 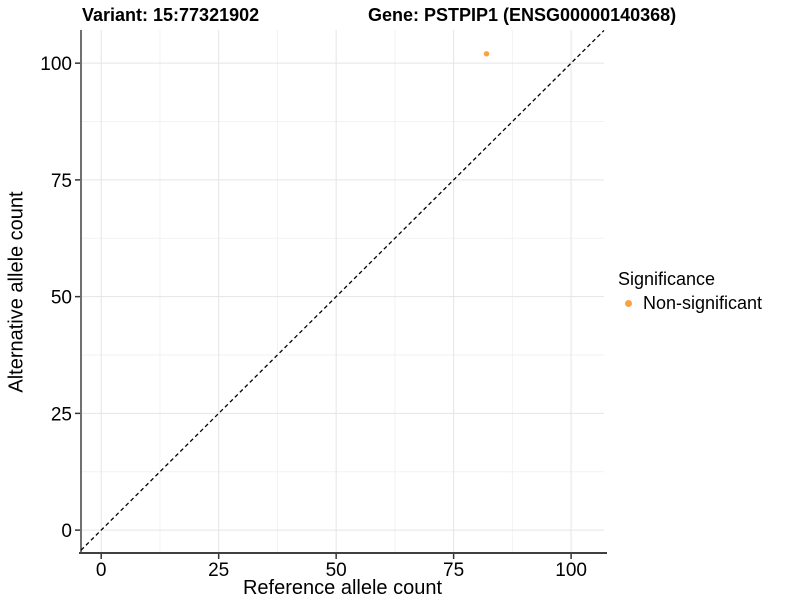 What do you see at coordinates (66, 531) in the screenshot?
I see `y-tick-label: 0` at bounding box center [66, 531].